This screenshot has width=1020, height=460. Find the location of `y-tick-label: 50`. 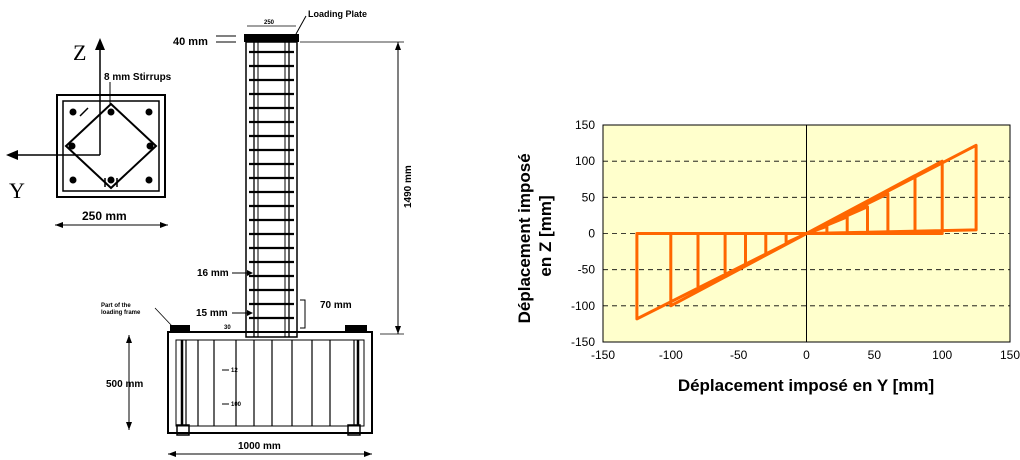

y-tick-label: 50 is located at coordinates (589, 197).